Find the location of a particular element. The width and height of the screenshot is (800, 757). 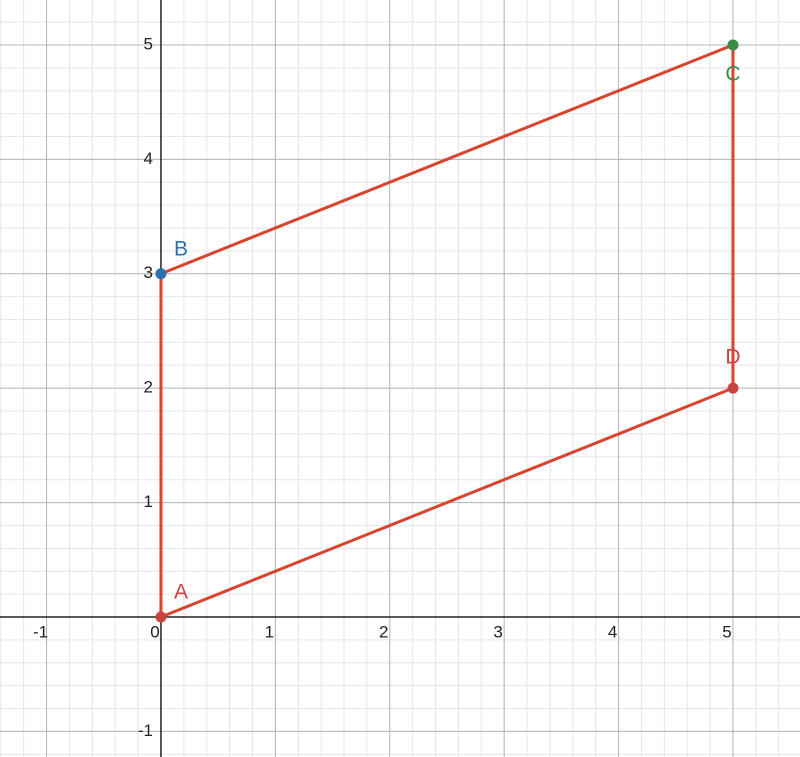

x-tick-label: 5 is located at coordinates (726, 631).